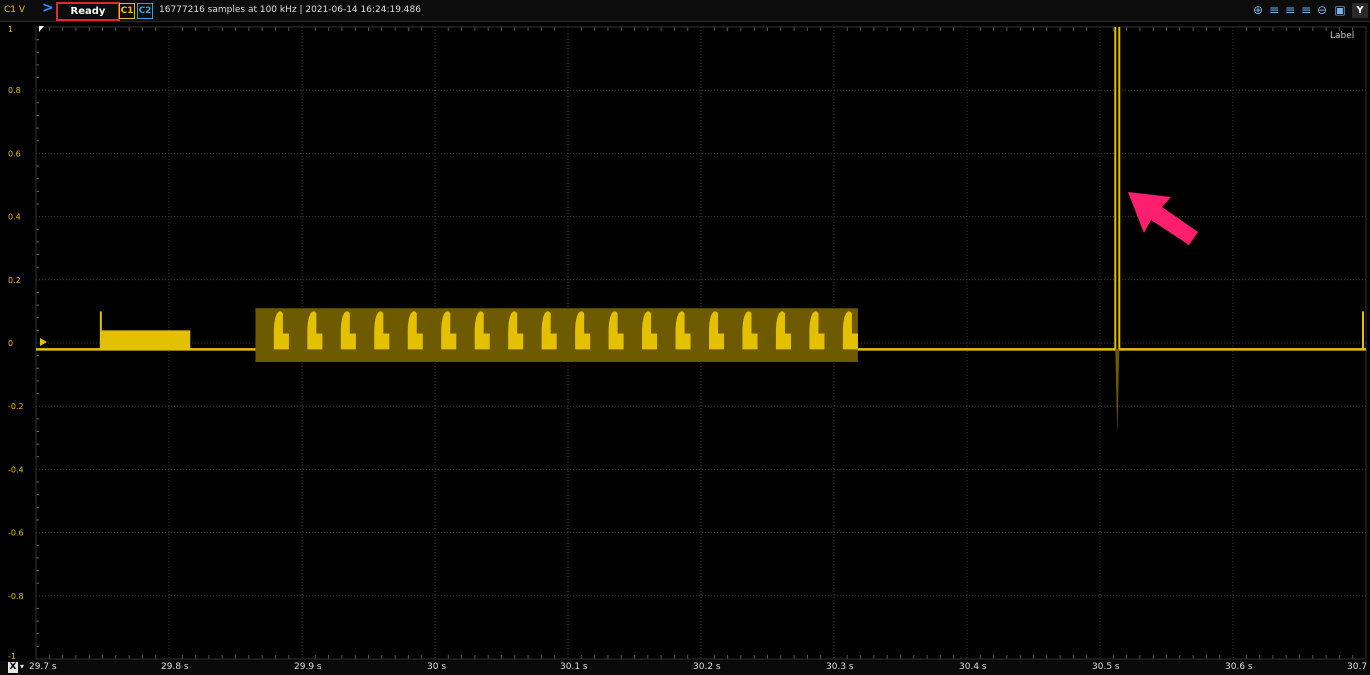 Image resolution: width=1370 pixels, height=675 pixels. What do you see at coordinates (1258, 10) in the screenshot?
I see `zoom-in-icon: ⊕` at bounding box center [1258, 10].